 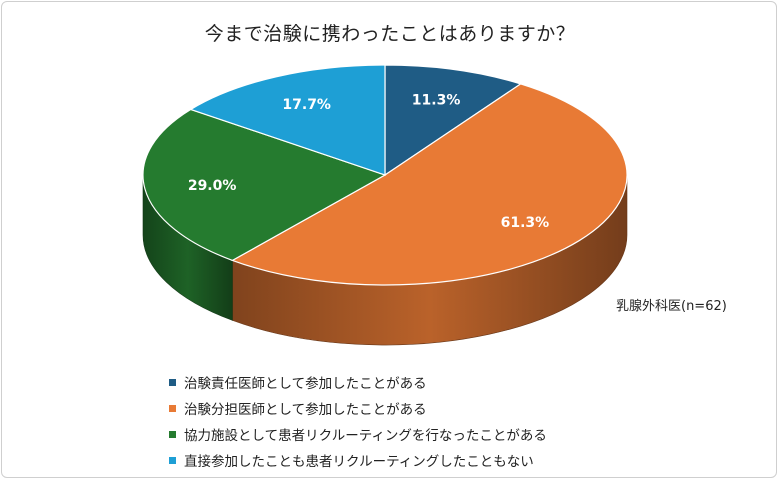 I want to click on data-label-1: 61.3%, so click(x=525, y=223).